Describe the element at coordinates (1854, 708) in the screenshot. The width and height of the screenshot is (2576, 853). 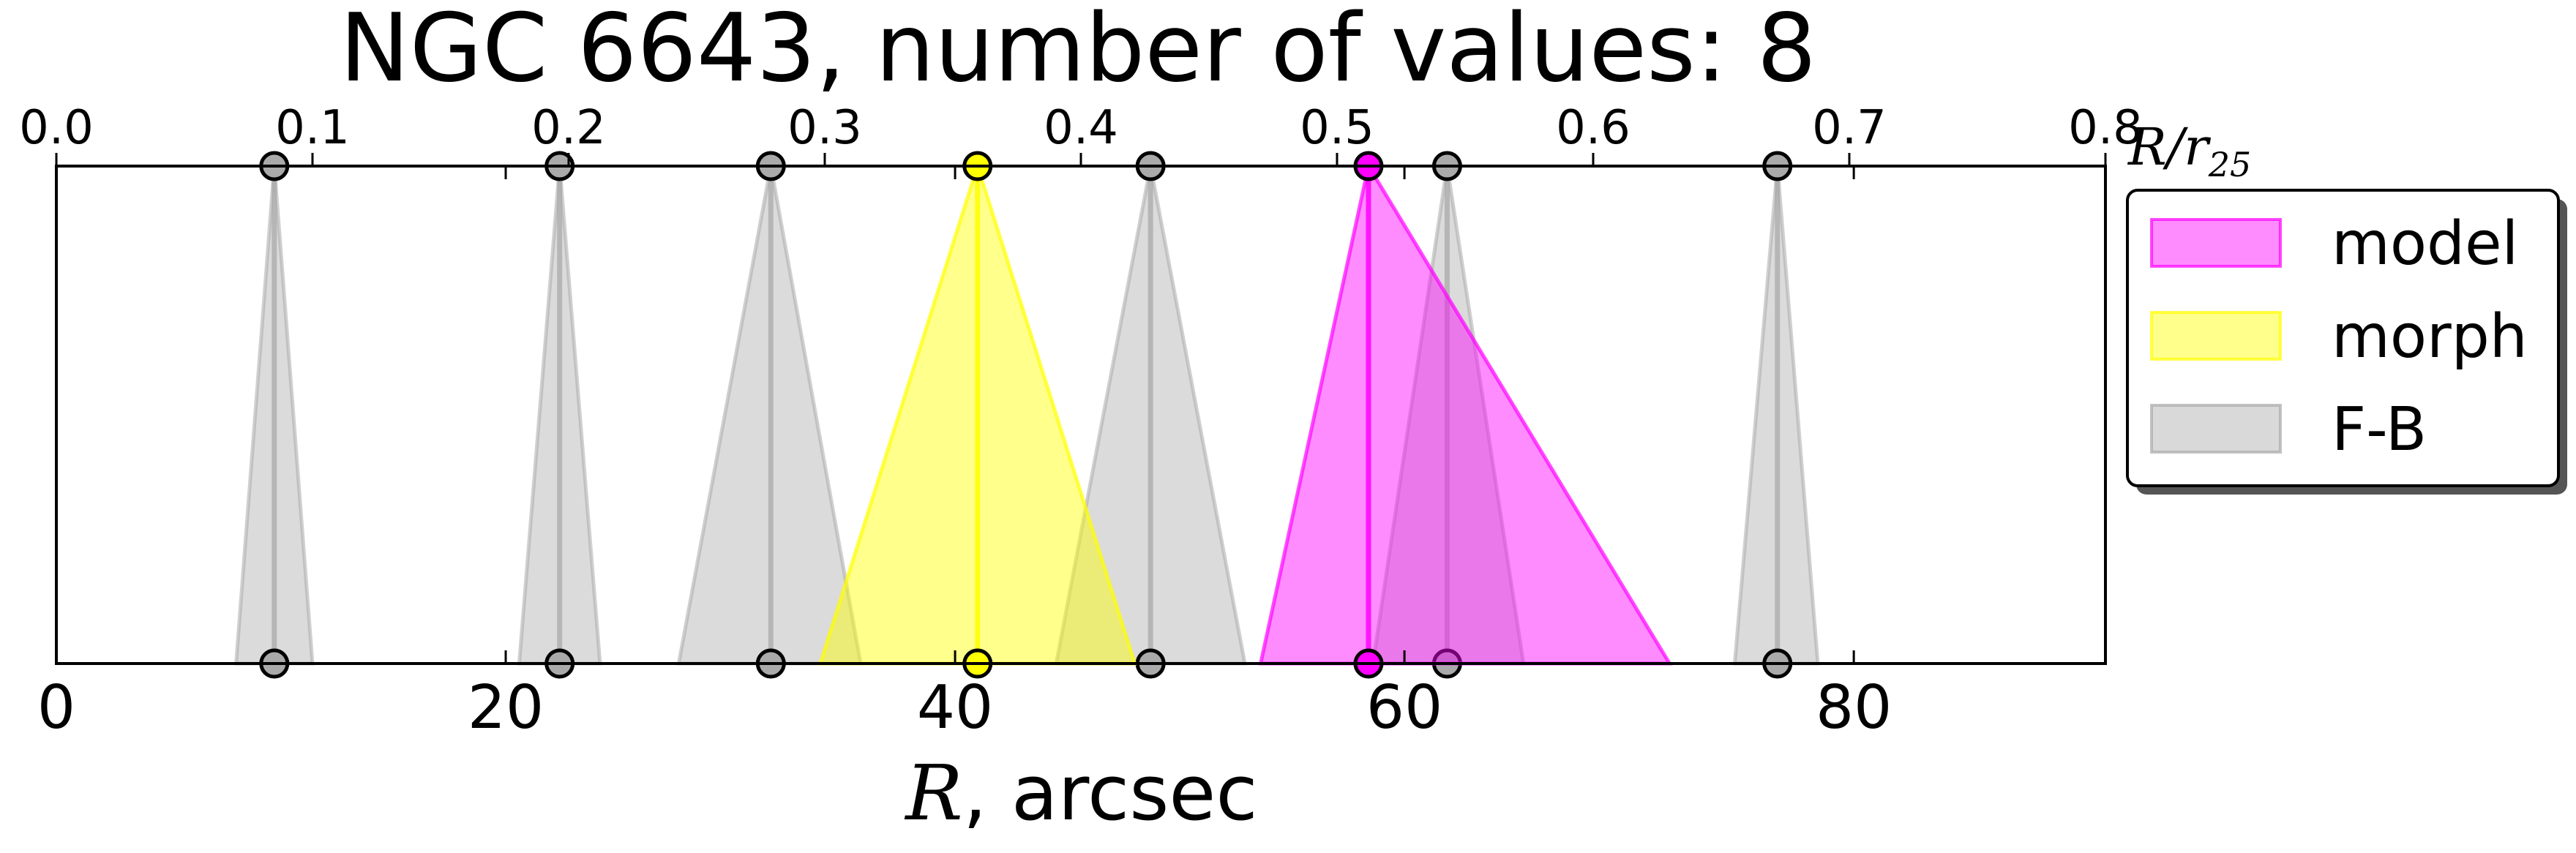
I see `x-tick-label: 80` at that location.